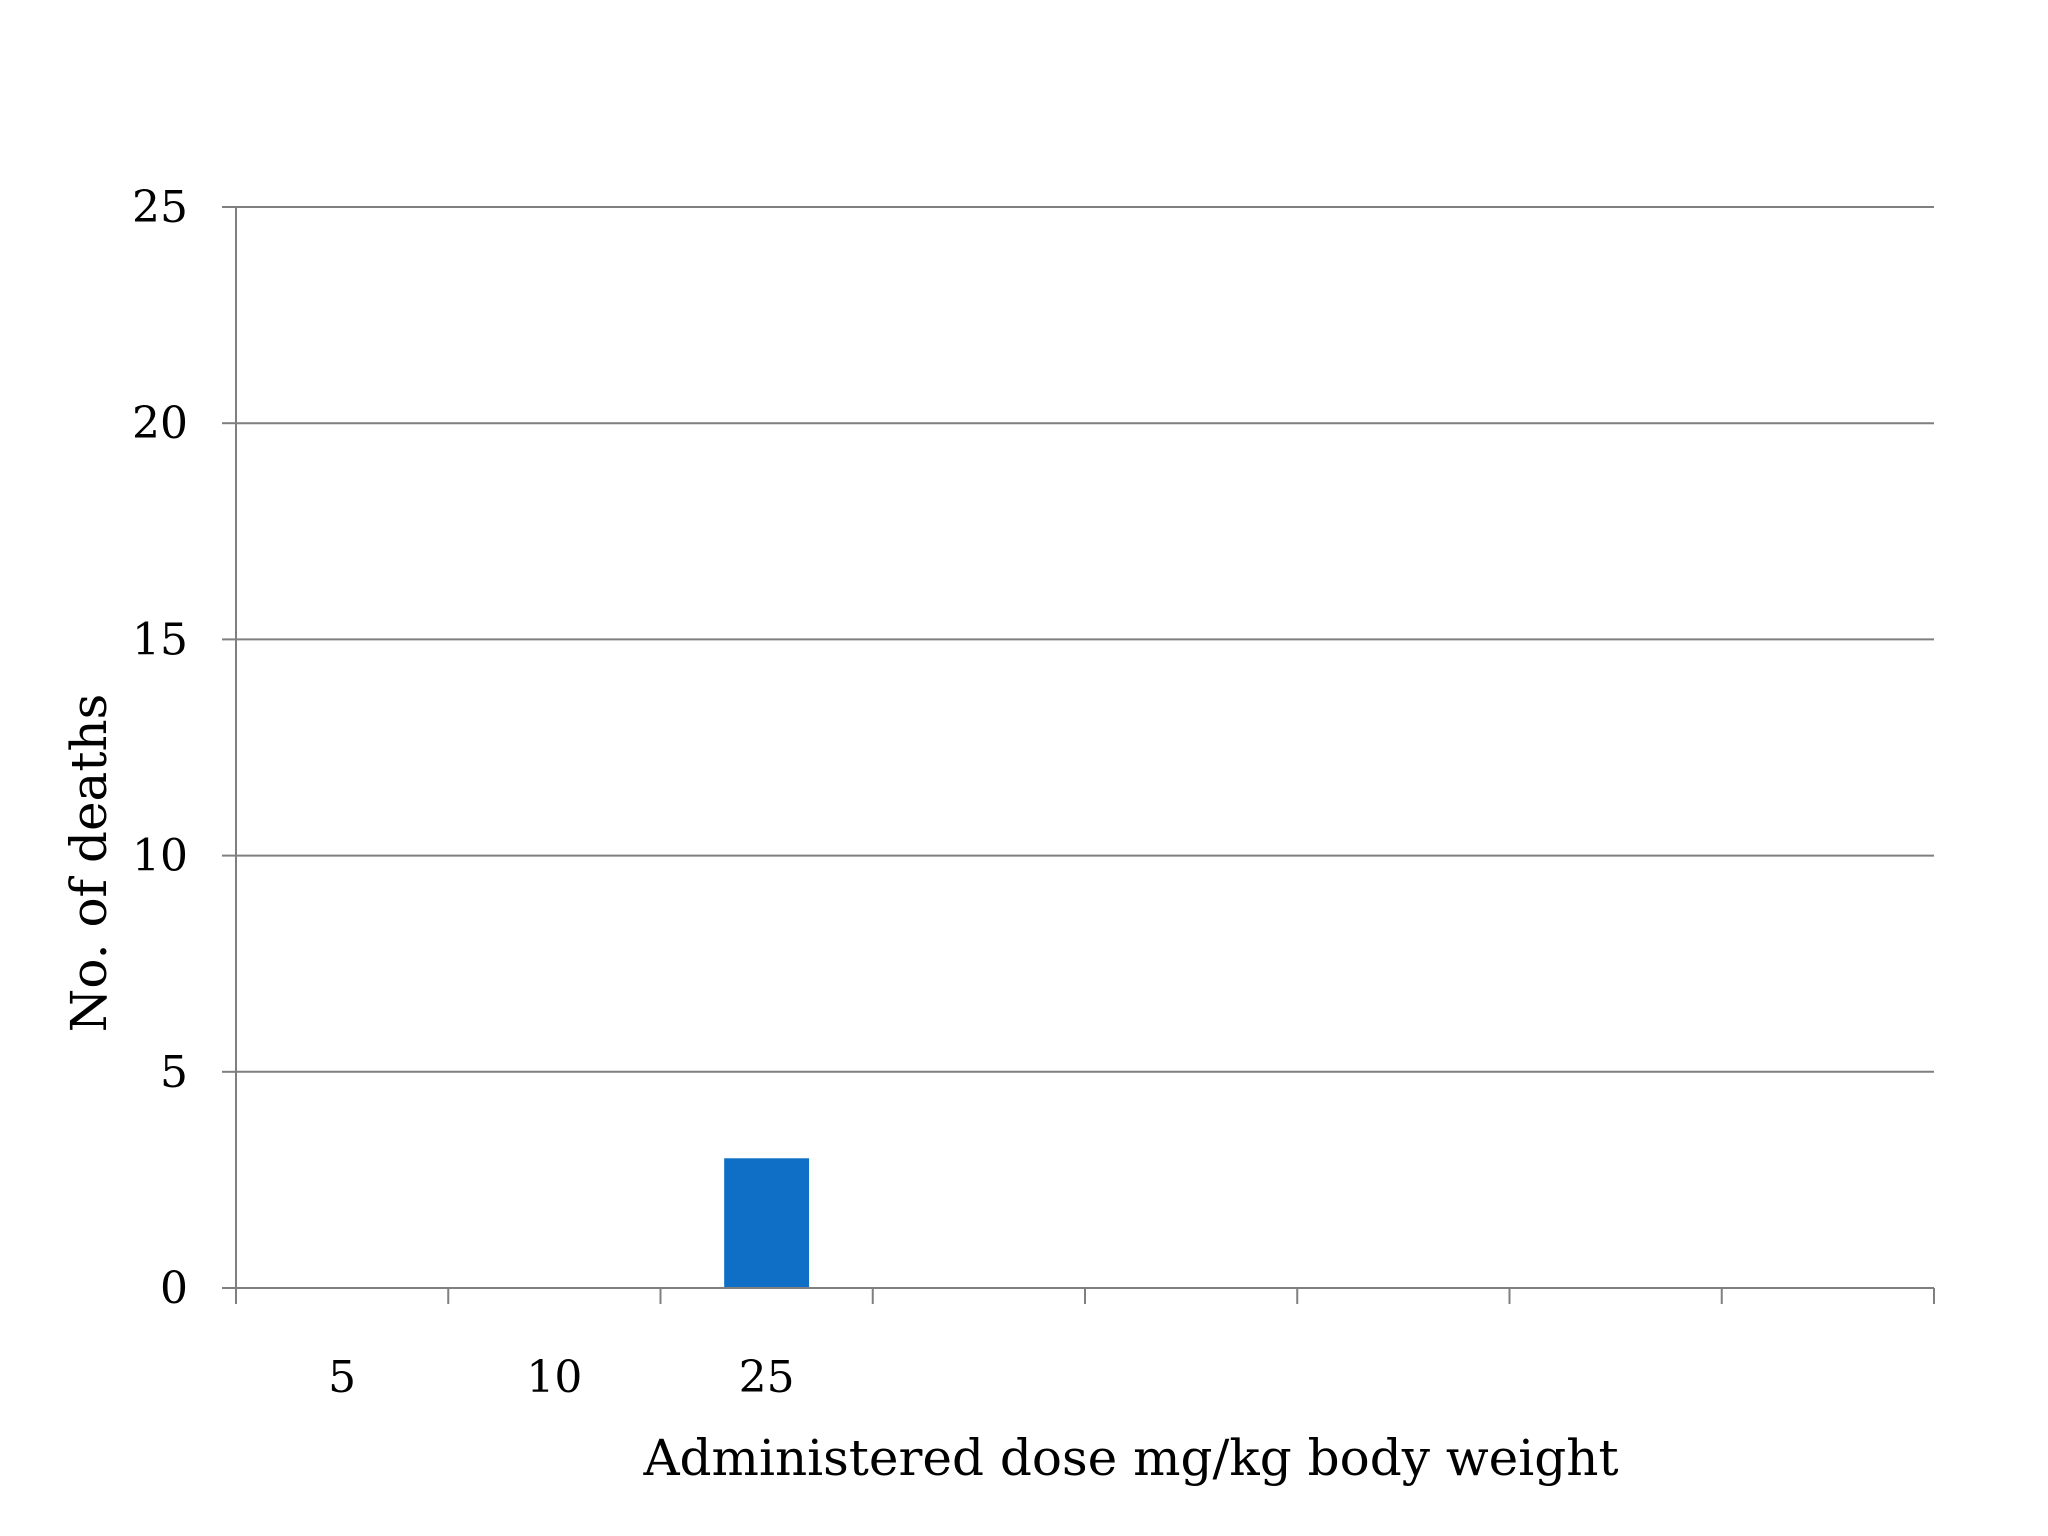 The image size is (2048, 1536). What do you see at coordinates (160, 856) in the screenshot?
I see `y-tick-label: 10` at bounding box center [160, 856].